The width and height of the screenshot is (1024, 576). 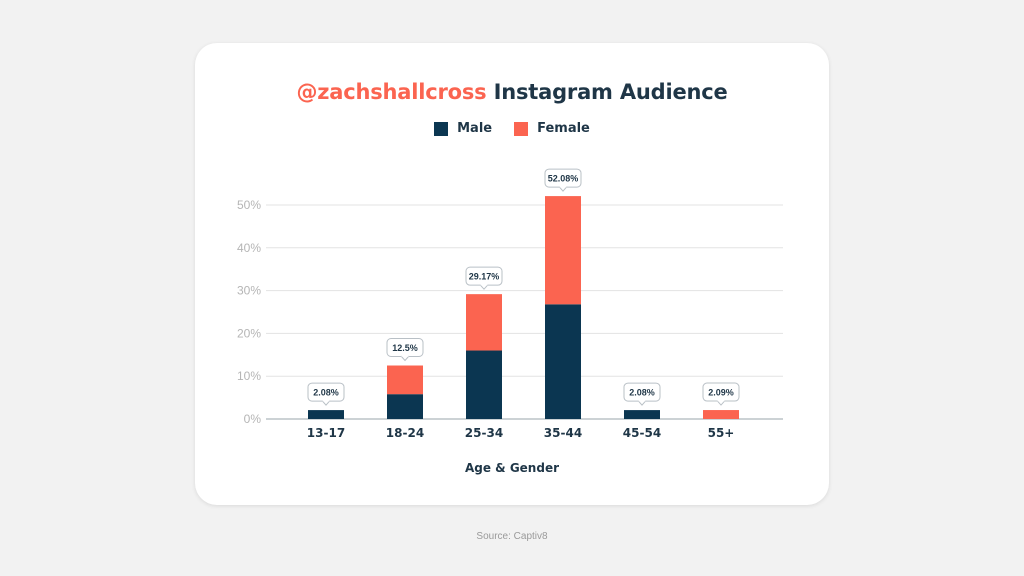 I want to click on chart-title-rest: Instagram Audience, so click(x=610, y=92).